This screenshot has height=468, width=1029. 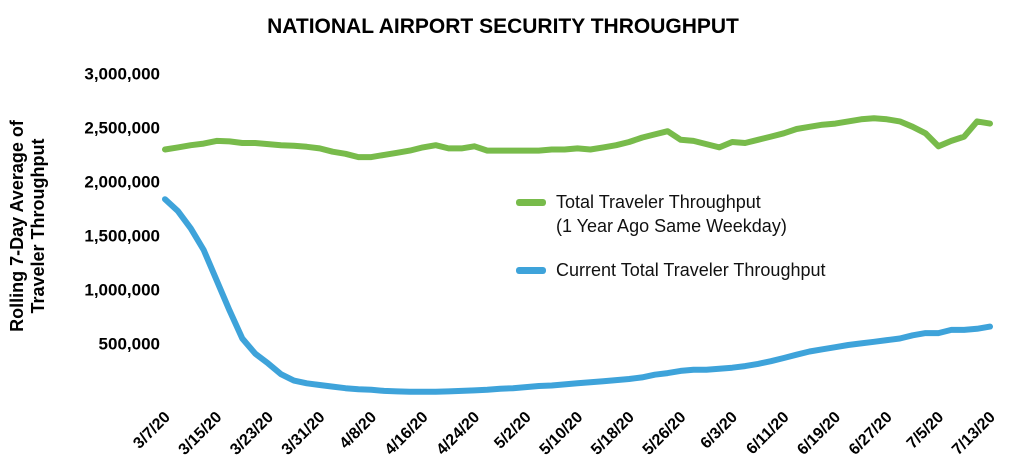 What do you see at coordinates (720, 431) in the screenshot?
I see `x-tick-label: 6/3/20` at bounding box center [720, 431].